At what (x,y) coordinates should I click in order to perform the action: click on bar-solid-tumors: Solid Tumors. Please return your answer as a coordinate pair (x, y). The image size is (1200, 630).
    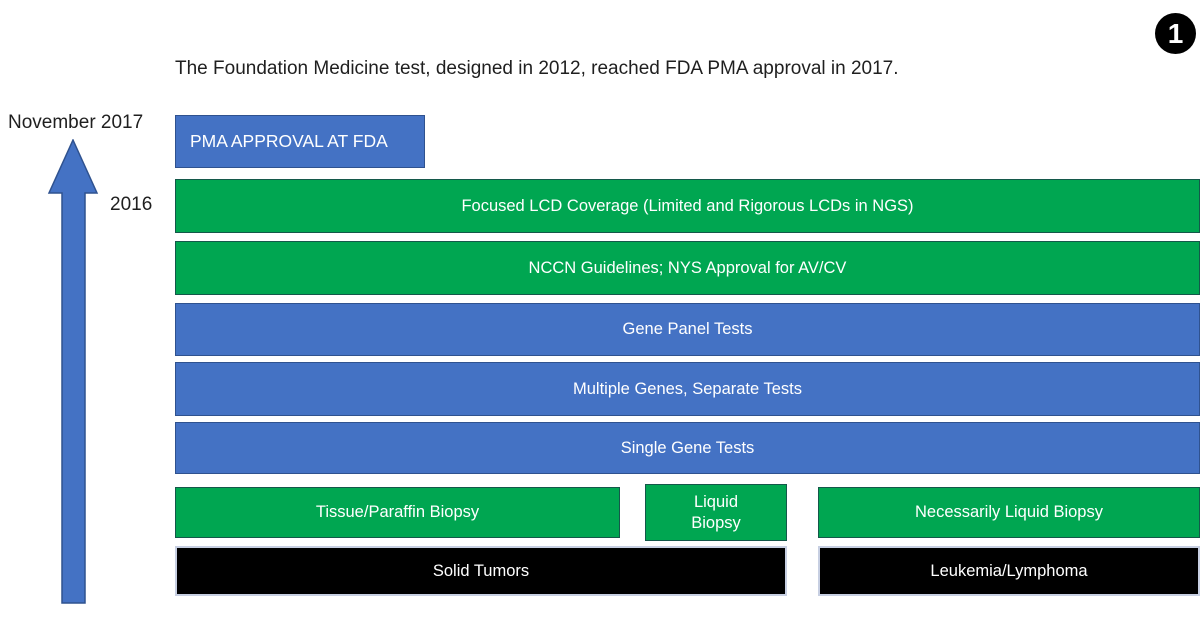
    Looking at the image, I should click on (481, 571).